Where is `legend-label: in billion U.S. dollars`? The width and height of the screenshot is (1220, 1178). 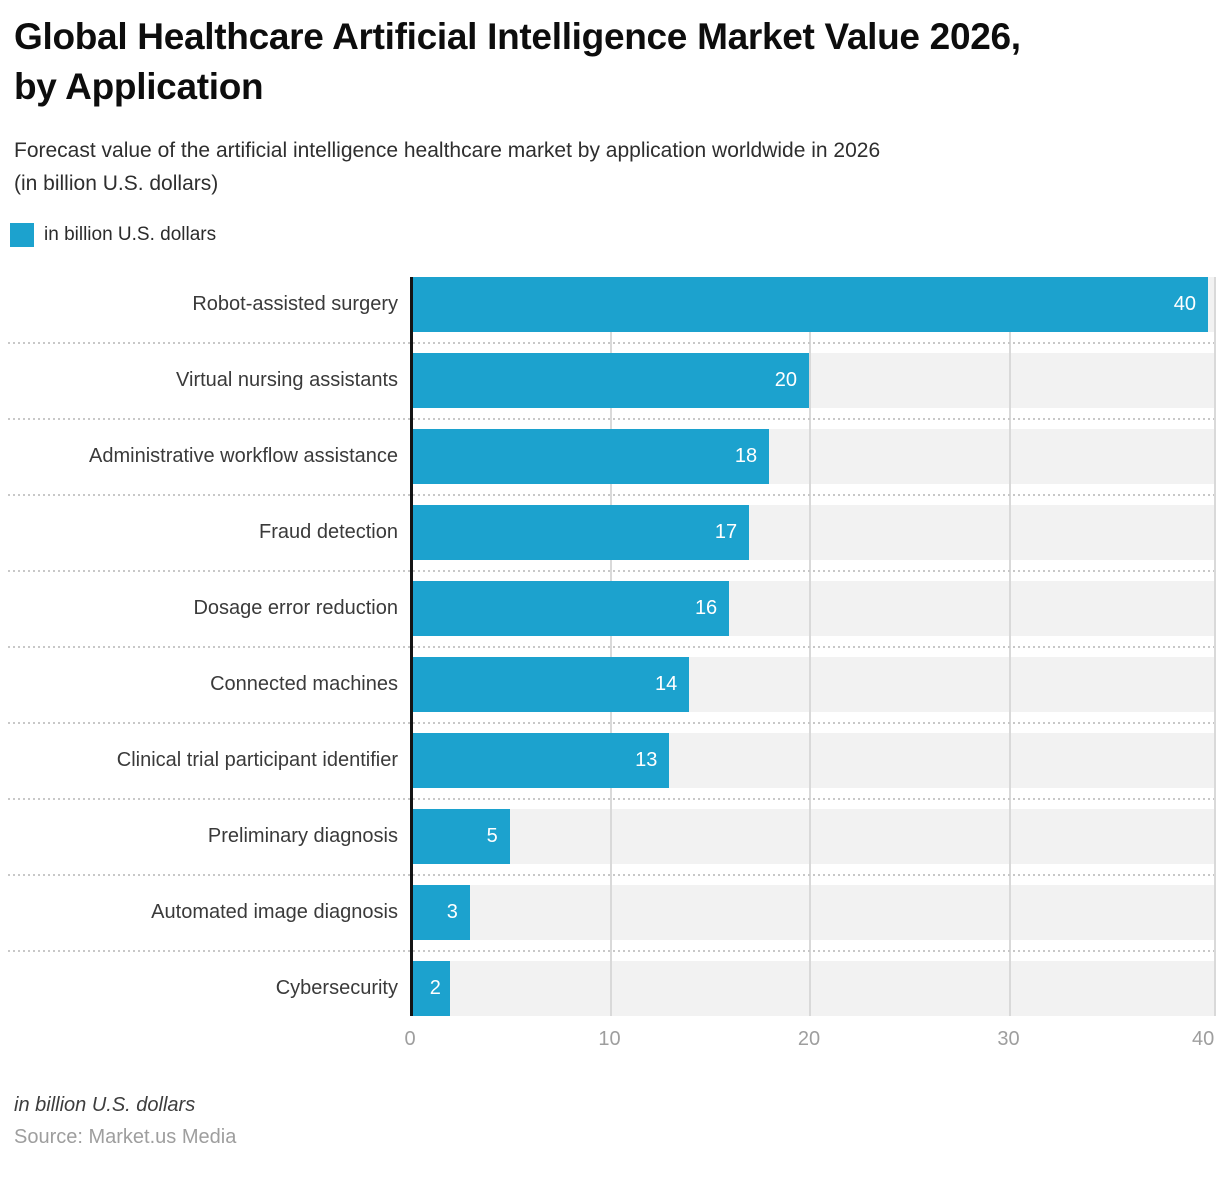 legend-label: in billion U.S. dollars is located at coordinates (130, 234).